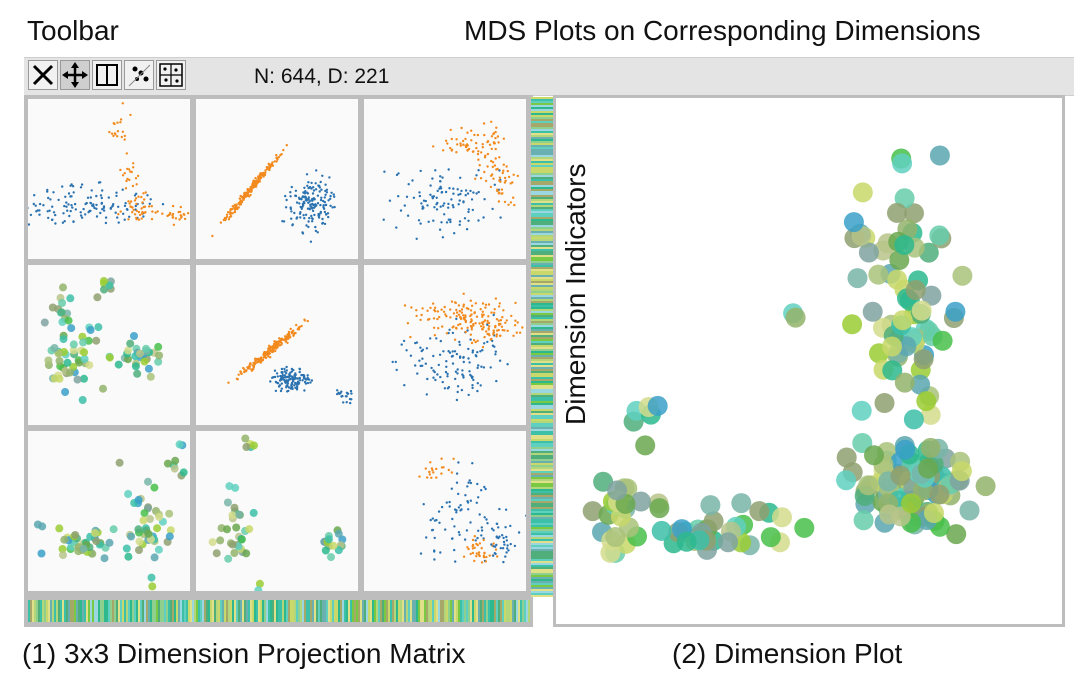 This screenshot has height=678, width=1088. I want to click on move-tool-button, so click(75, 75).